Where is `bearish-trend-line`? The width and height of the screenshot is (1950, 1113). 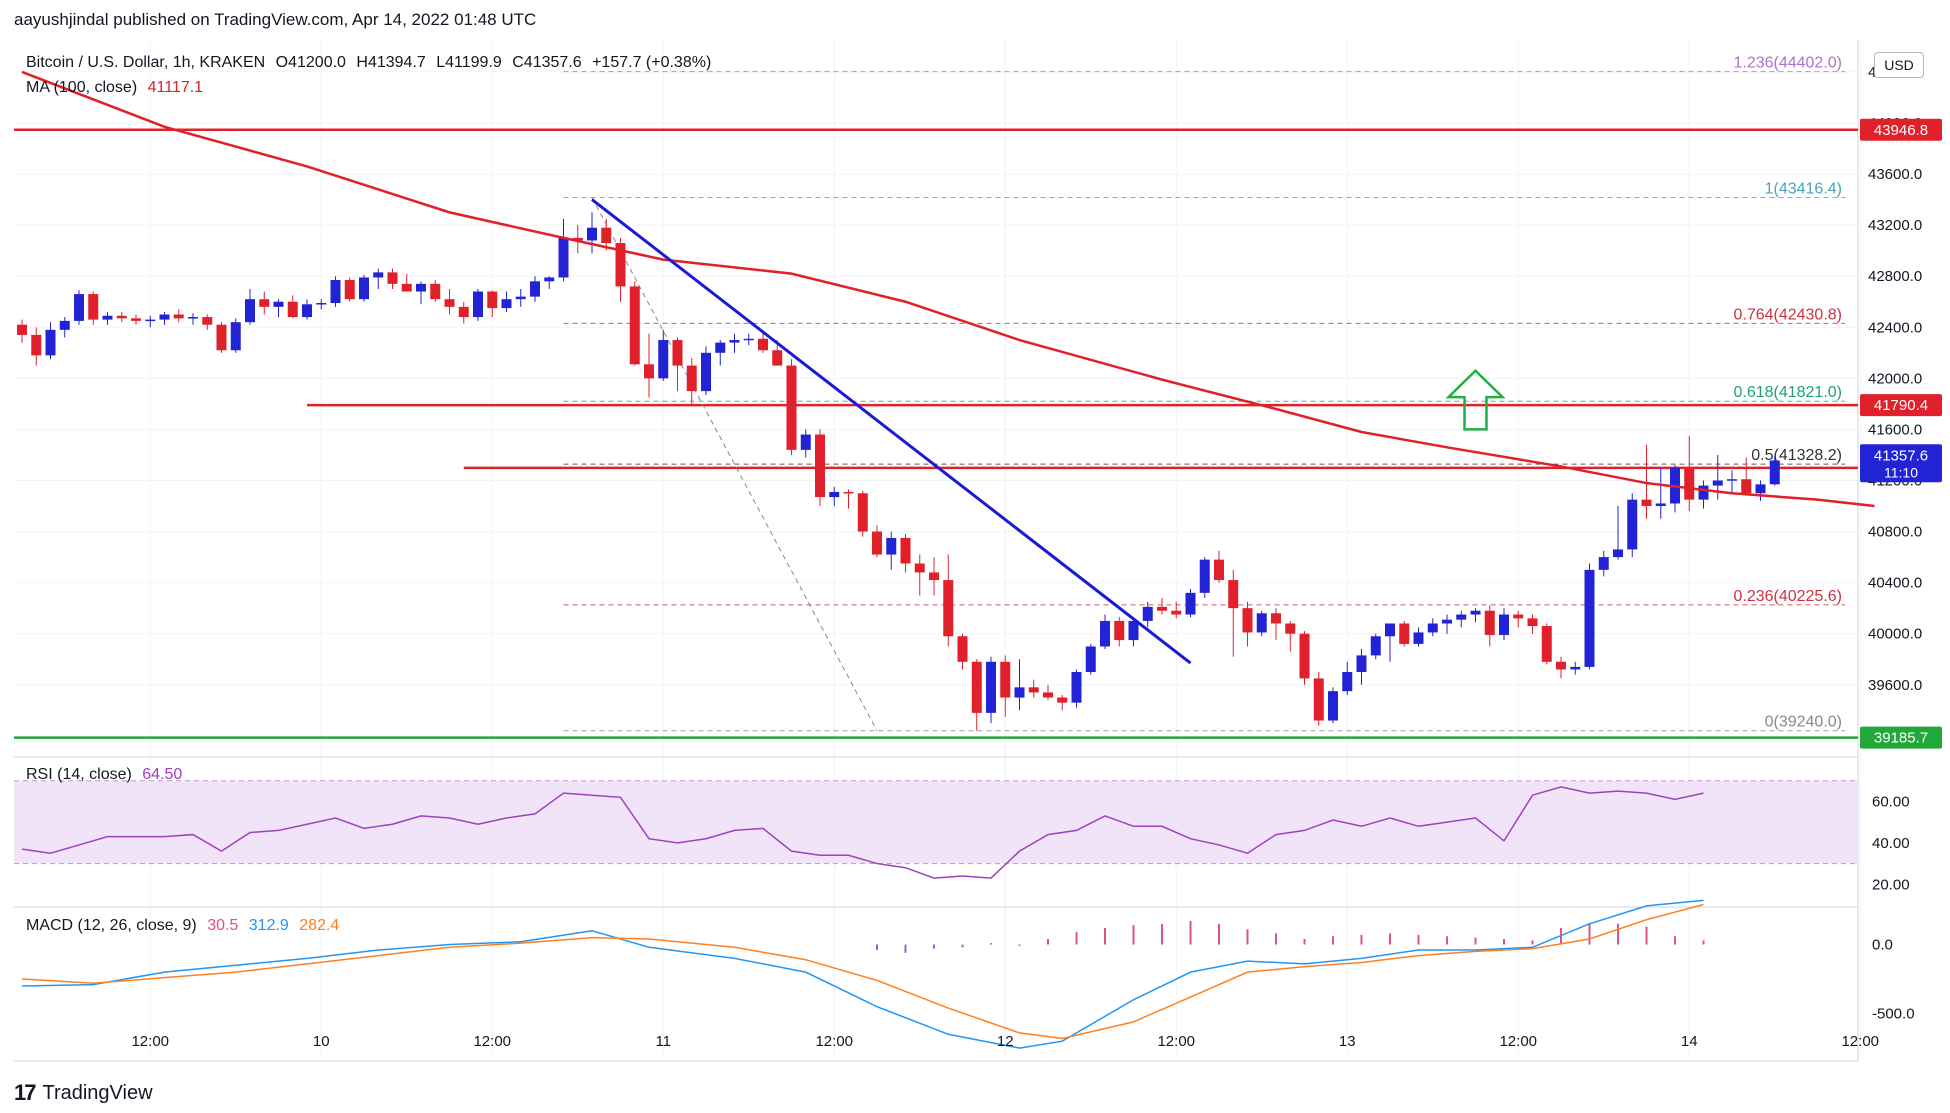
bearish-trend-line is located at coordinates (891, 431).